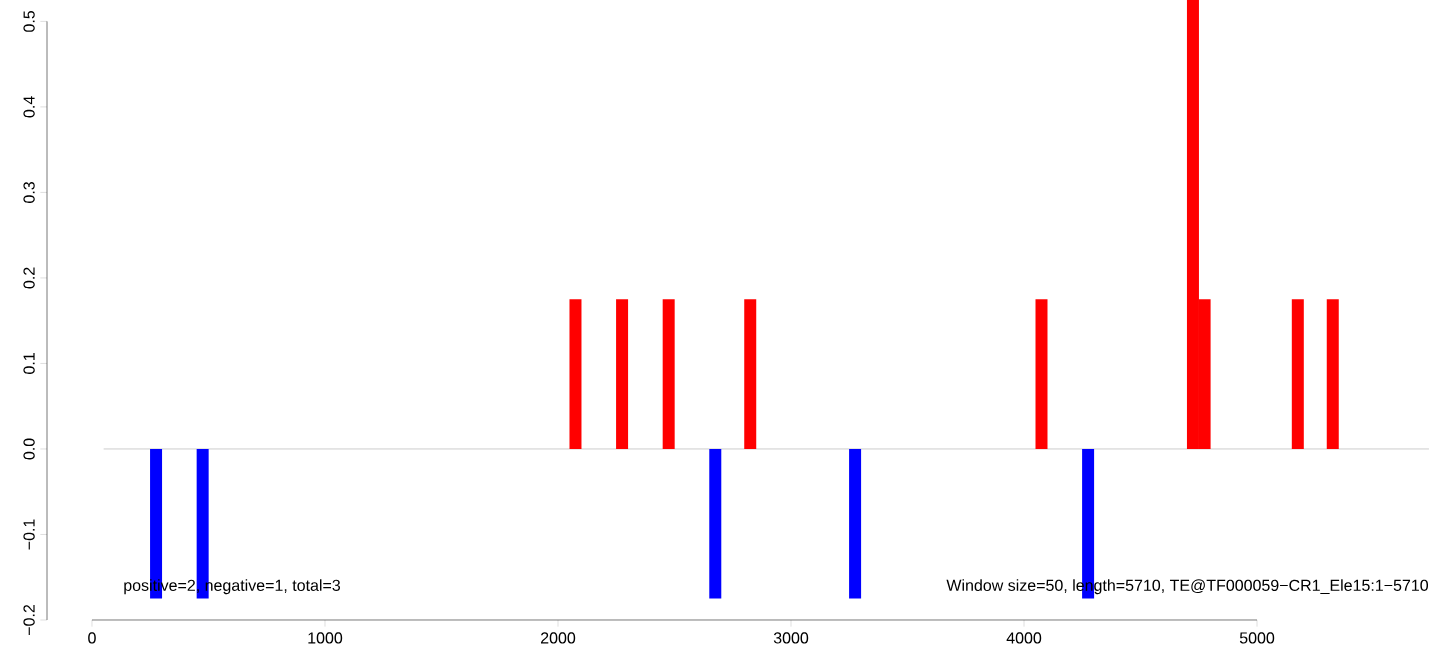 This screenshot has width=1429, height=667. Describe the element at coordinates (29, 278) in the screenshot. I see `y-tick-label: 0.2` at that location.